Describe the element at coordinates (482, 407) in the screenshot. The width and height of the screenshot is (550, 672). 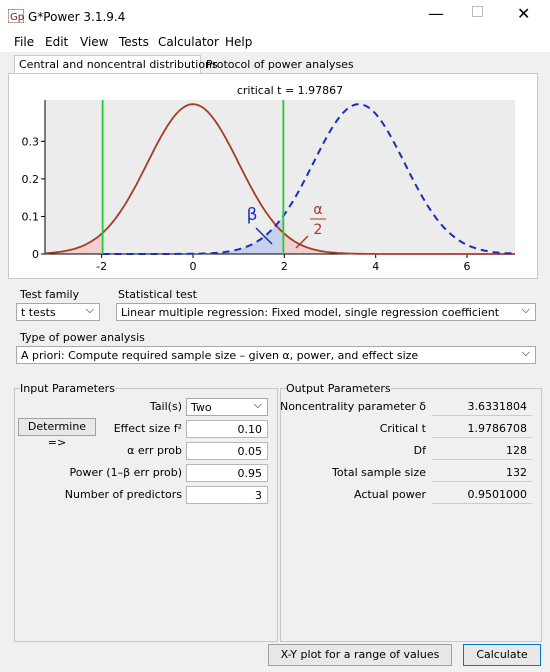
I see `output-field: 3.6331804` at that location.